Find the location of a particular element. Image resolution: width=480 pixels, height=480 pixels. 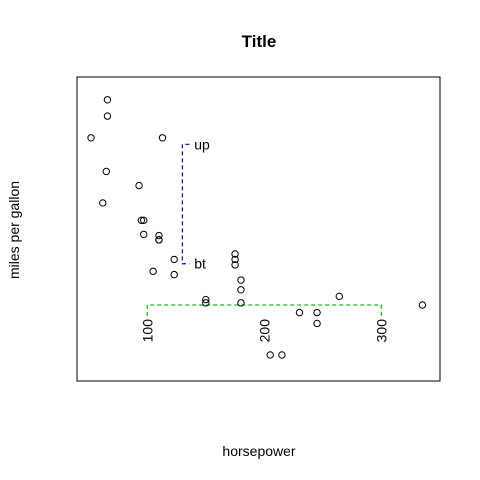

annotation-layer: up bt is located at coordinates (202, 203).